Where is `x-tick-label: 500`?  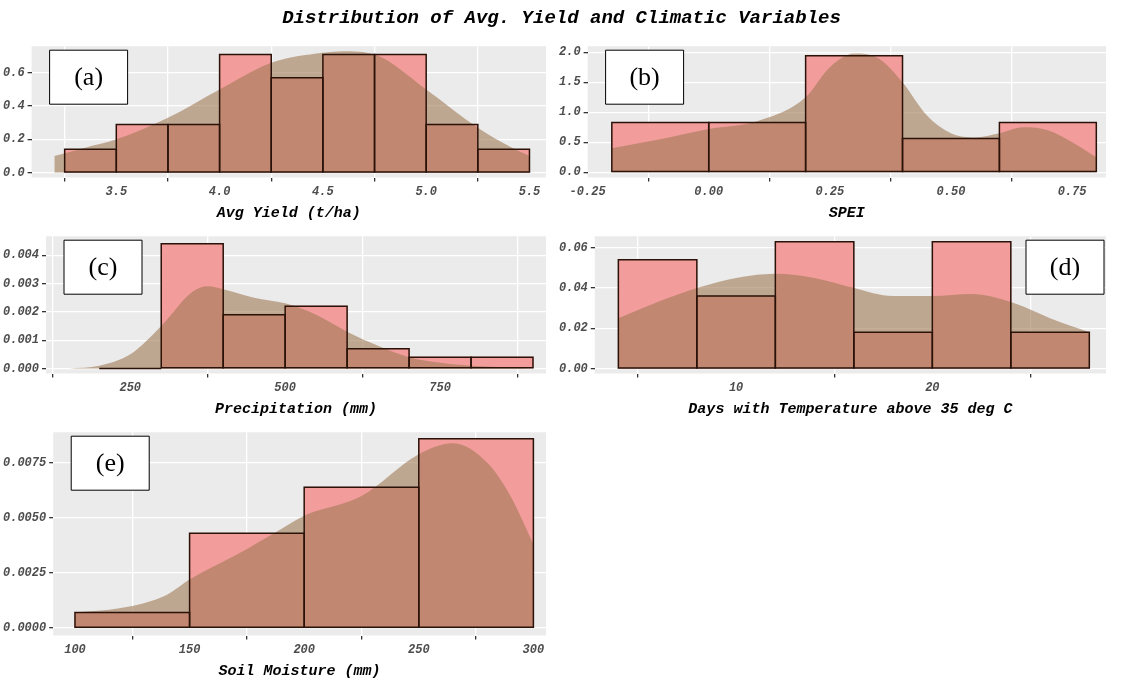 x-tick-label: 500 is located at coordinates (285, 387).